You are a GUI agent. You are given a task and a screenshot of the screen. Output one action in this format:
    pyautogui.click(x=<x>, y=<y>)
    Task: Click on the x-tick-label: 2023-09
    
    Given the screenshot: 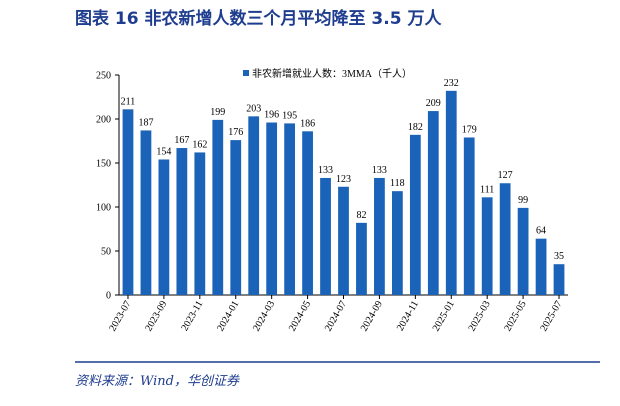 What is the action you would take?
    pyautogui.click(x=156, y=316)
    